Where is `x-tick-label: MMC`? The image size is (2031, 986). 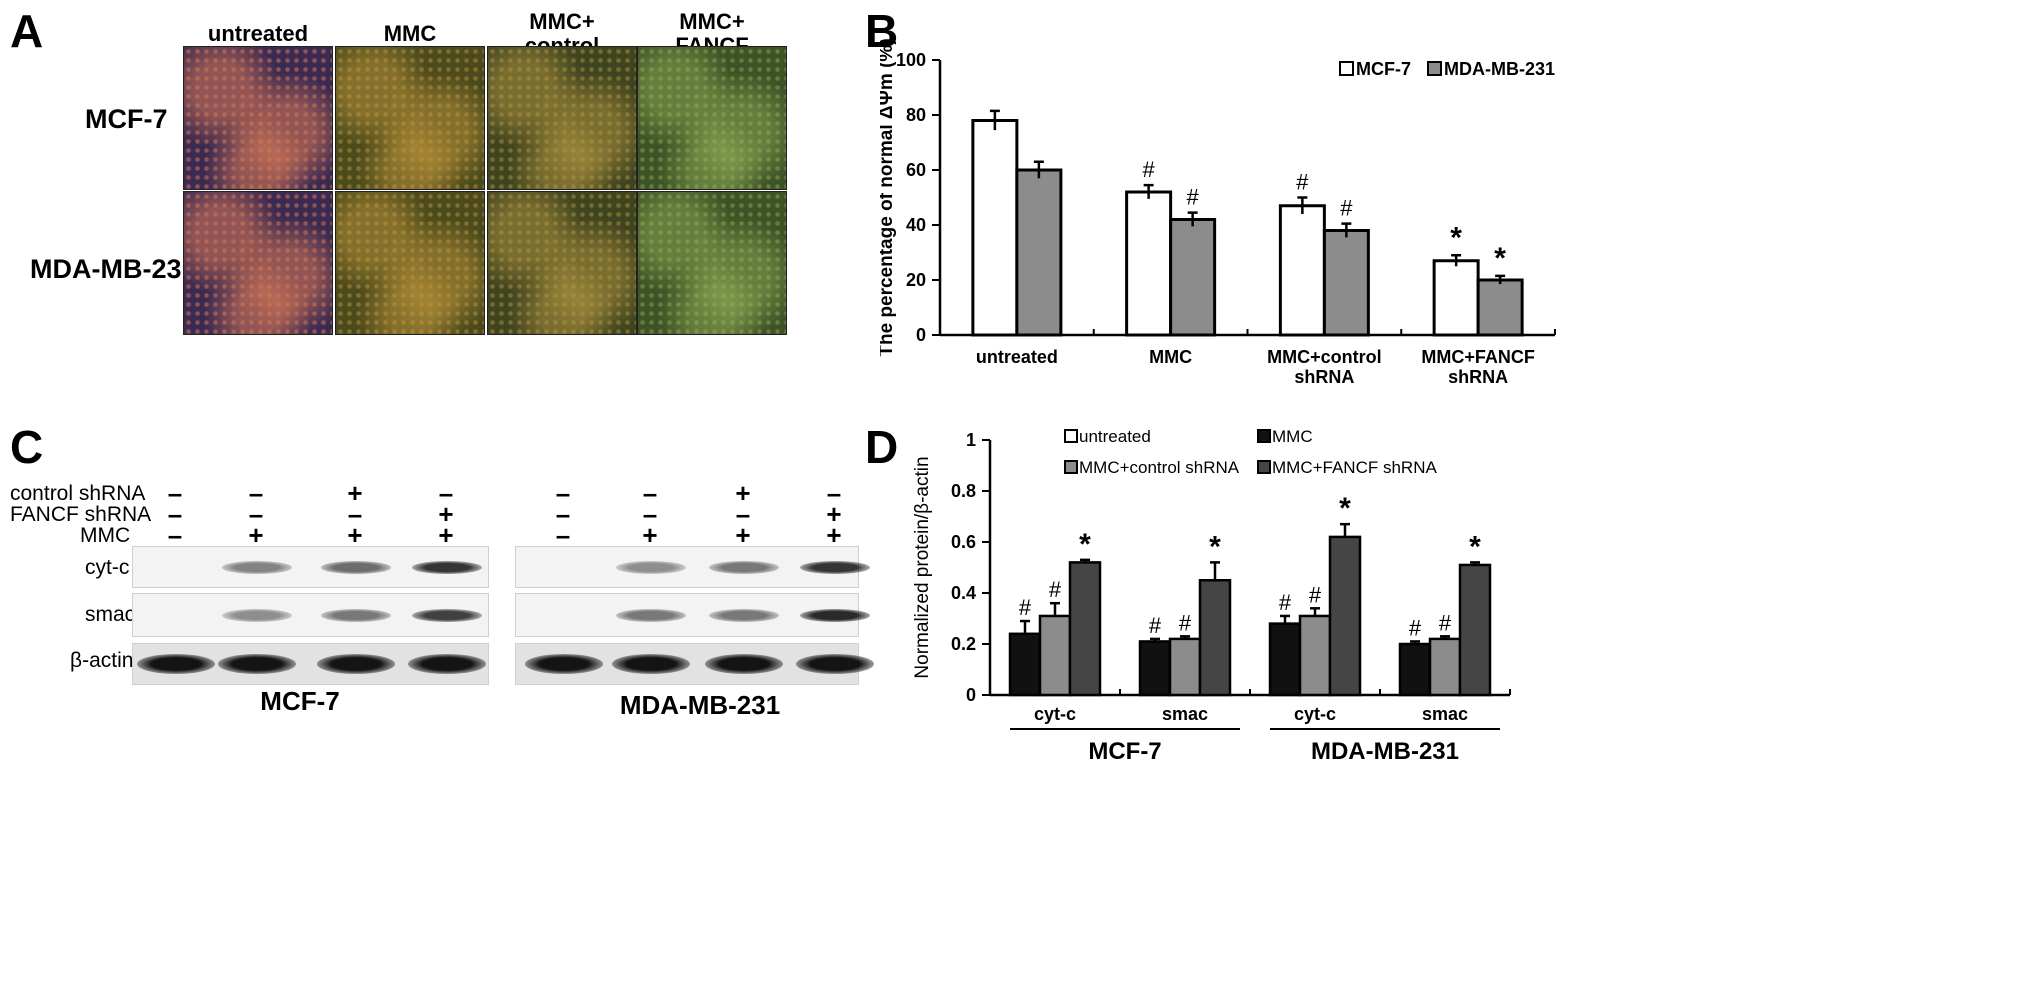
x-tick-label: MMC is located at coordinates (1170, 357).